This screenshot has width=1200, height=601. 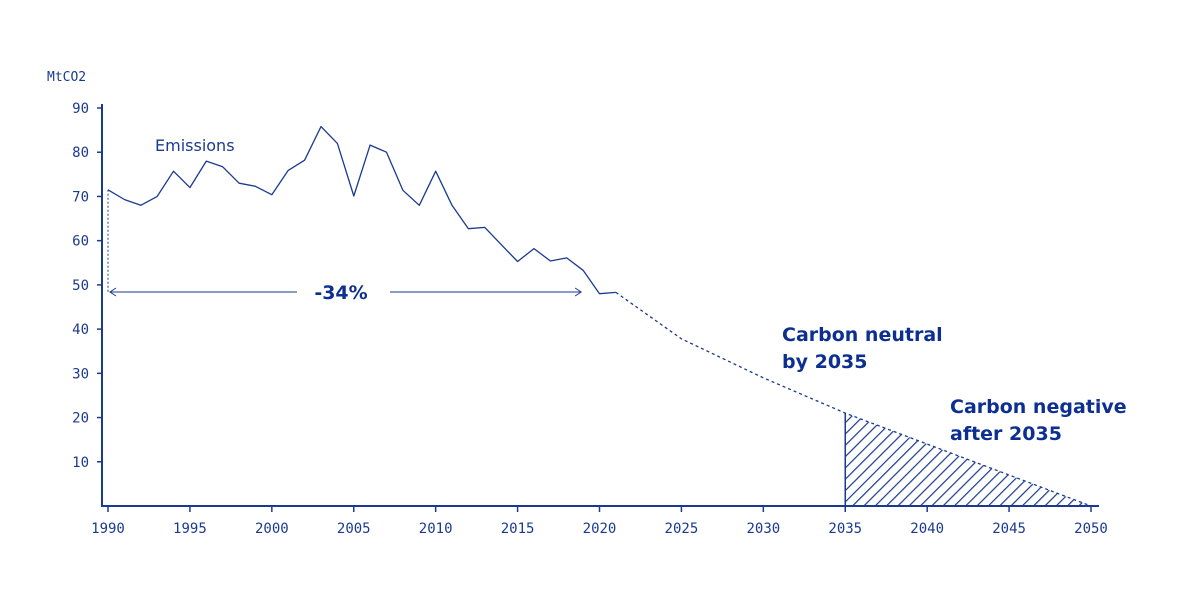 I want to click on x-tick-label: 2030, so click(x=763, y=529).